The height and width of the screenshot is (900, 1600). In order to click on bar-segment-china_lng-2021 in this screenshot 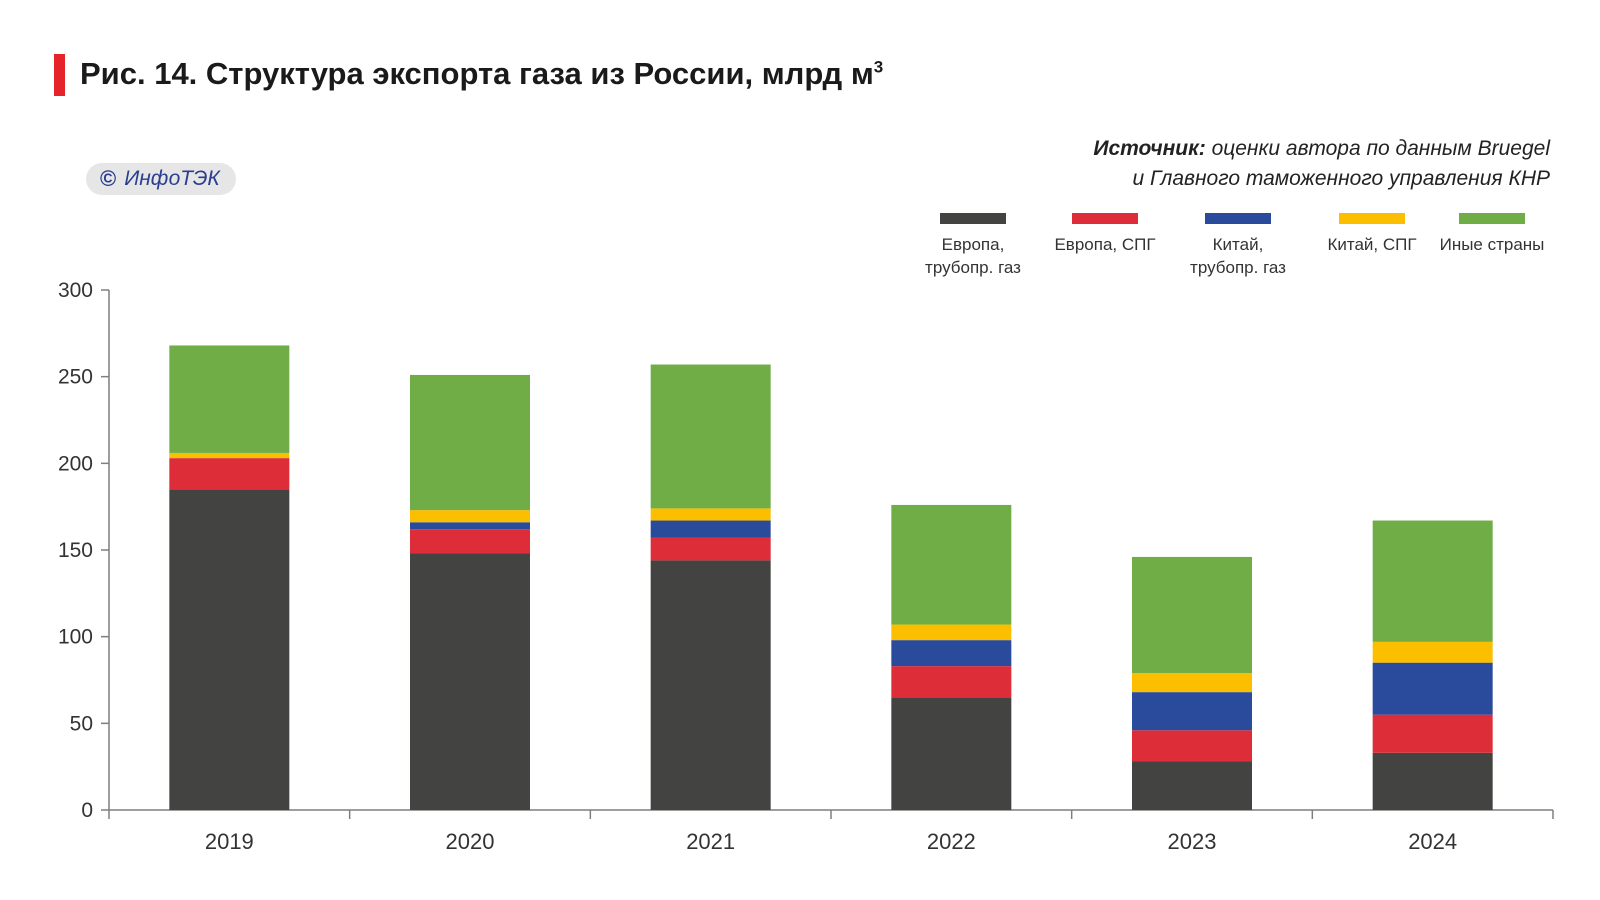, I will do `click(710, 514)`.